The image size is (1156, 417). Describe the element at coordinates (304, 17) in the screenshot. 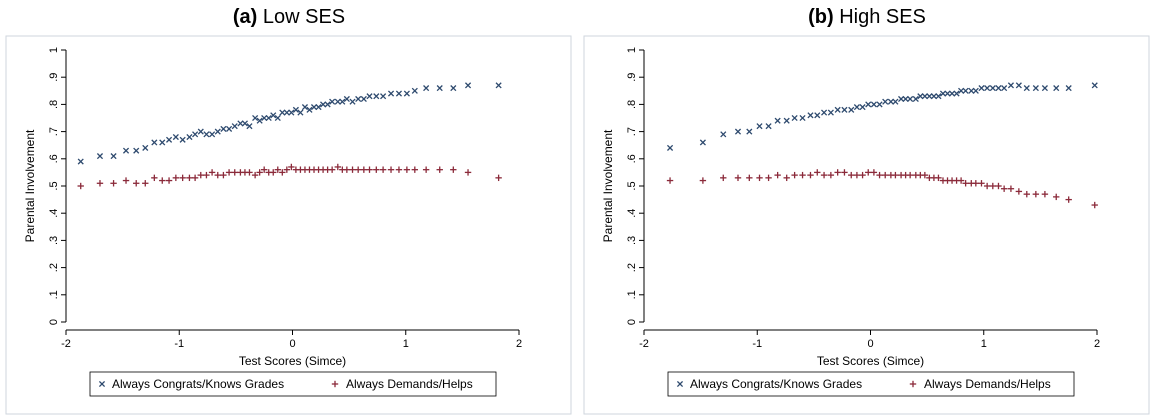

I see `panel-title: Low SES` at that location.